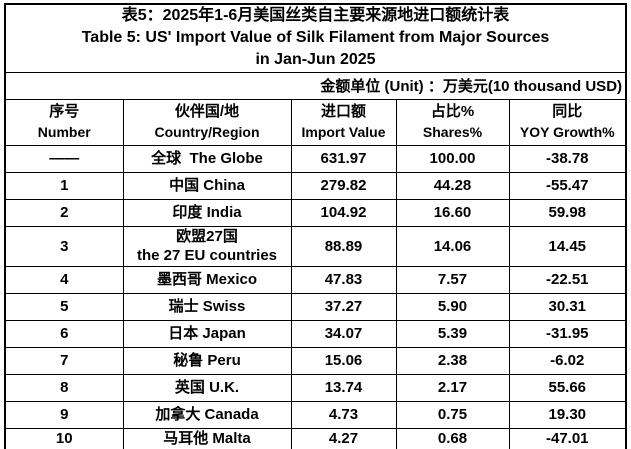 The image size is (631, 449). Describe the element at coordinates (567, 306) in the screenshot. I see `cell-yoy: 30.31` at that location.